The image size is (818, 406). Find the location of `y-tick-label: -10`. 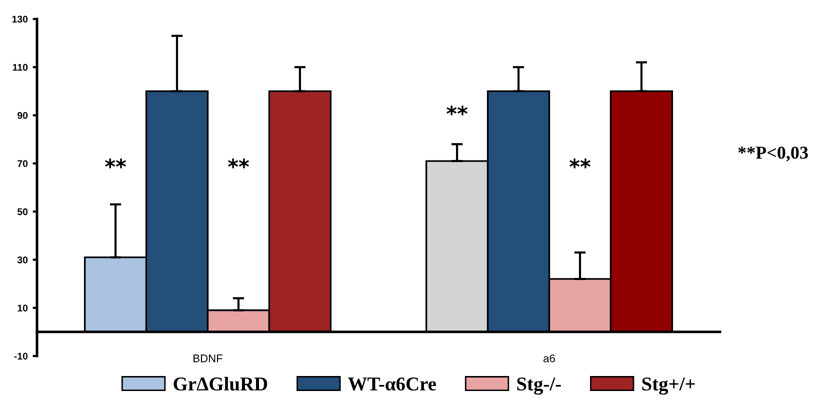

y-tick-label: -10 is located at coordinates (21, 356).